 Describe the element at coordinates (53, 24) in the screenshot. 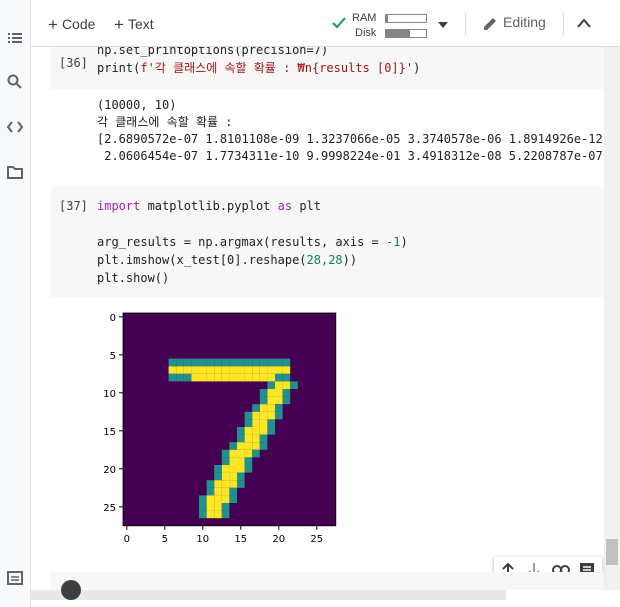

I see `plus-icon: +` at that location.